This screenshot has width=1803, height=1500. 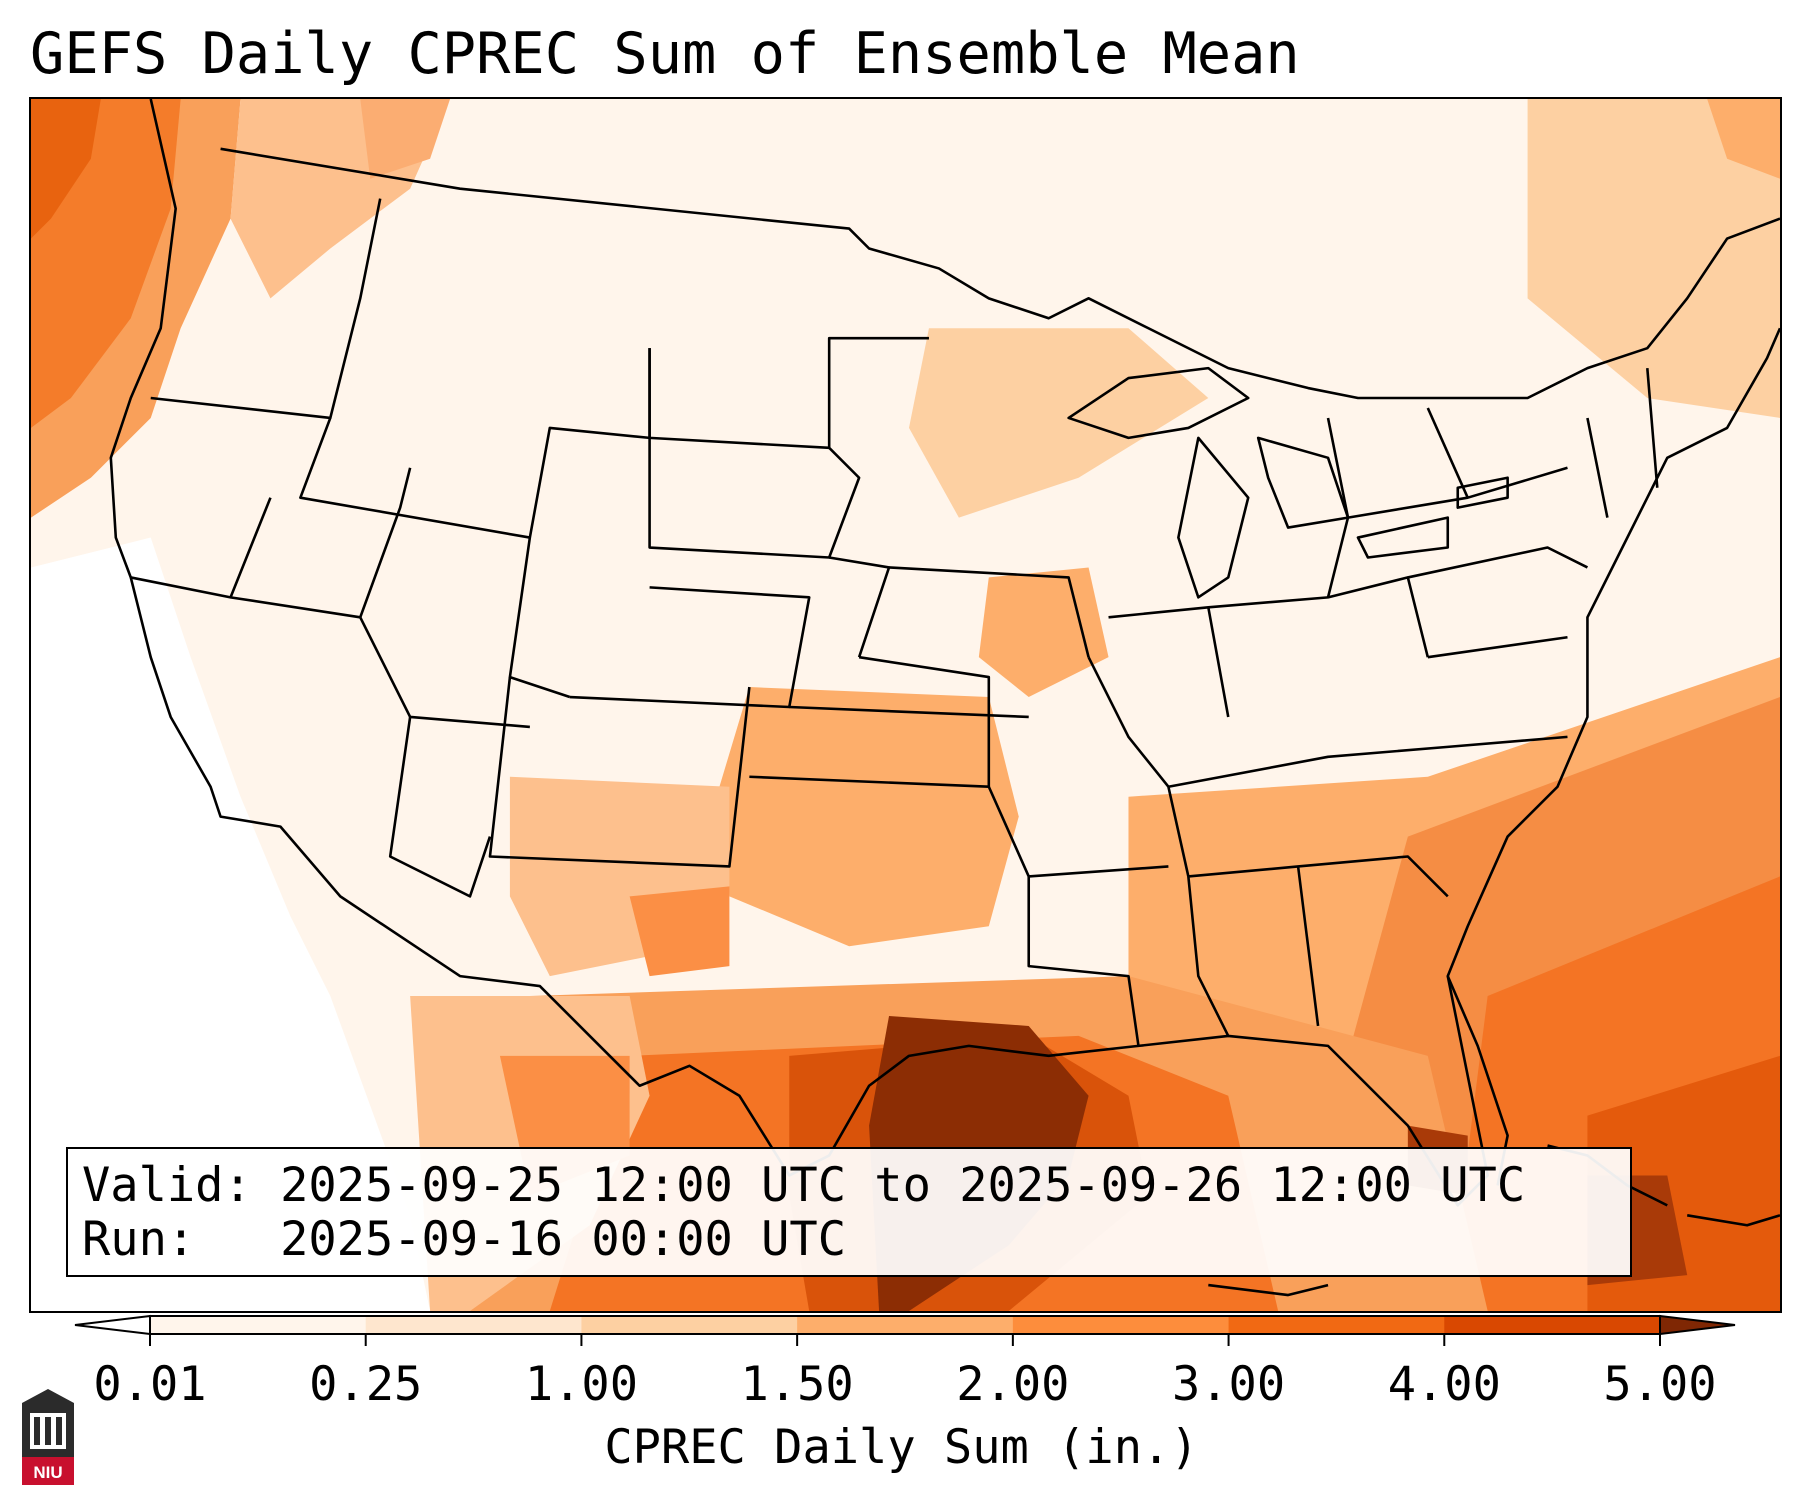 What do you see at coordinates (1659, 1384) in the screenshot?
I see `colorbar-tick-label: 5.00` at bounding box center [1659, 1384].